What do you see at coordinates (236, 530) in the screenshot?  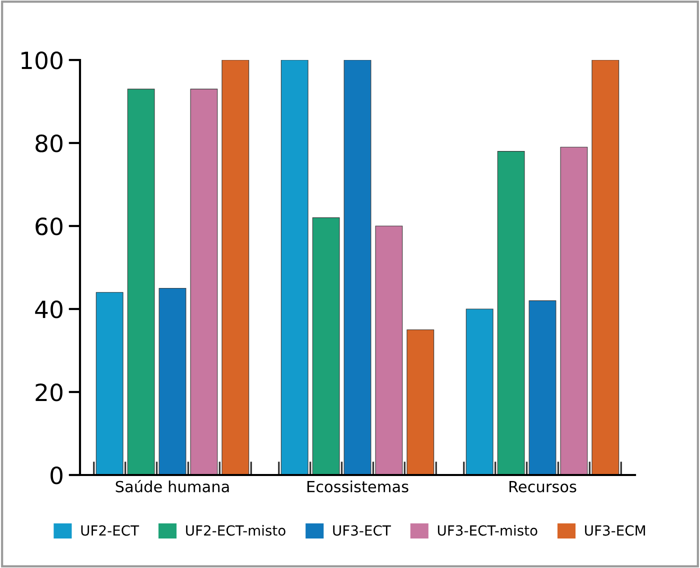 I see `legend-label: UF2-ECT-misto` at bounding box center [236, 530].